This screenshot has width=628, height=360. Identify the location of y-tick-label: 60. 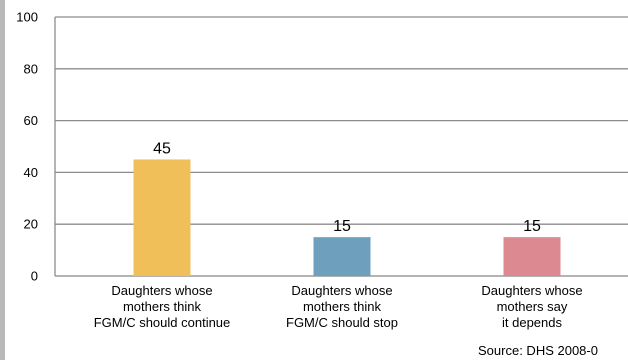
(31, 120).